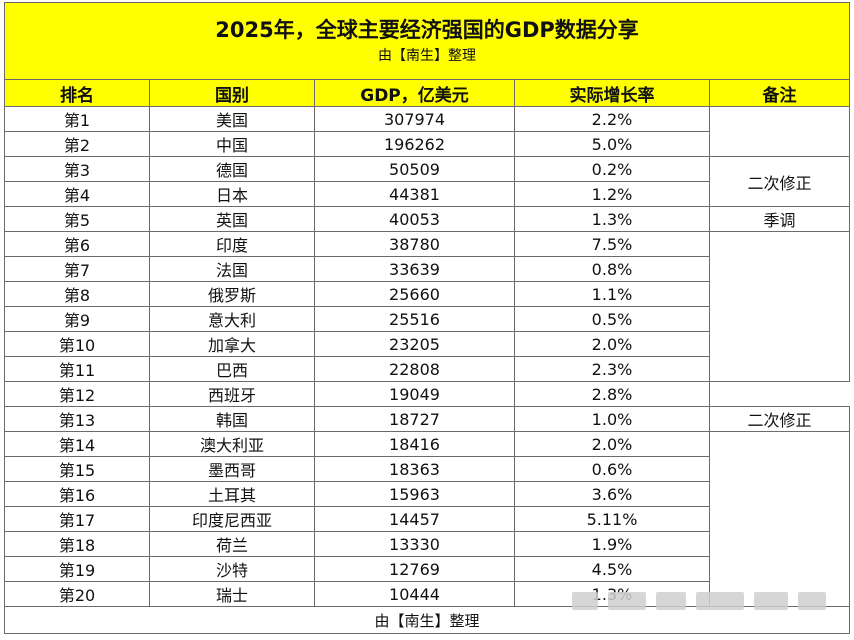 The image size is (854, 640). I want to click on growth-cell: 3.6%, so click(612, 494).